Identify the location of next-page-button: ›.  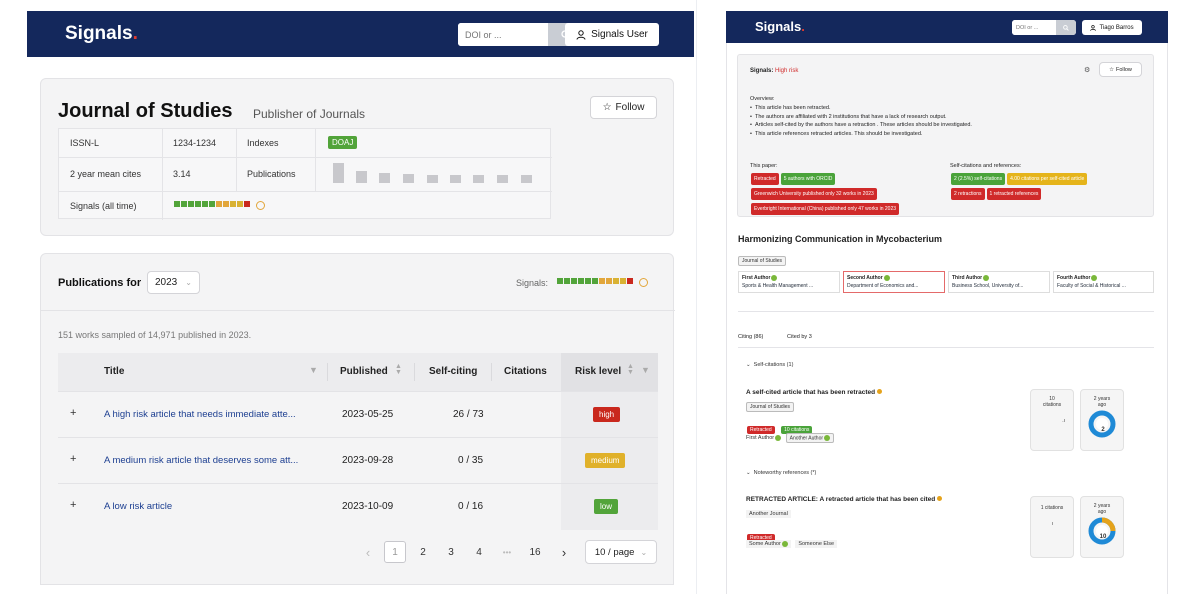
(564, 552).